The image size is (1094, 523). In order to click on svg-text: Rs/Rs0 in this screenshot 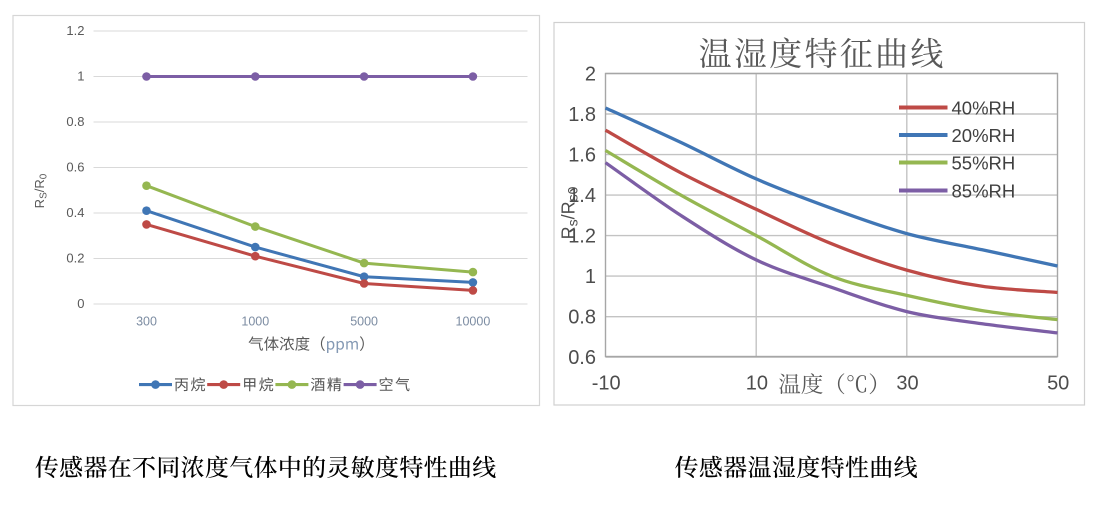, I will do `click(570, 212)`.